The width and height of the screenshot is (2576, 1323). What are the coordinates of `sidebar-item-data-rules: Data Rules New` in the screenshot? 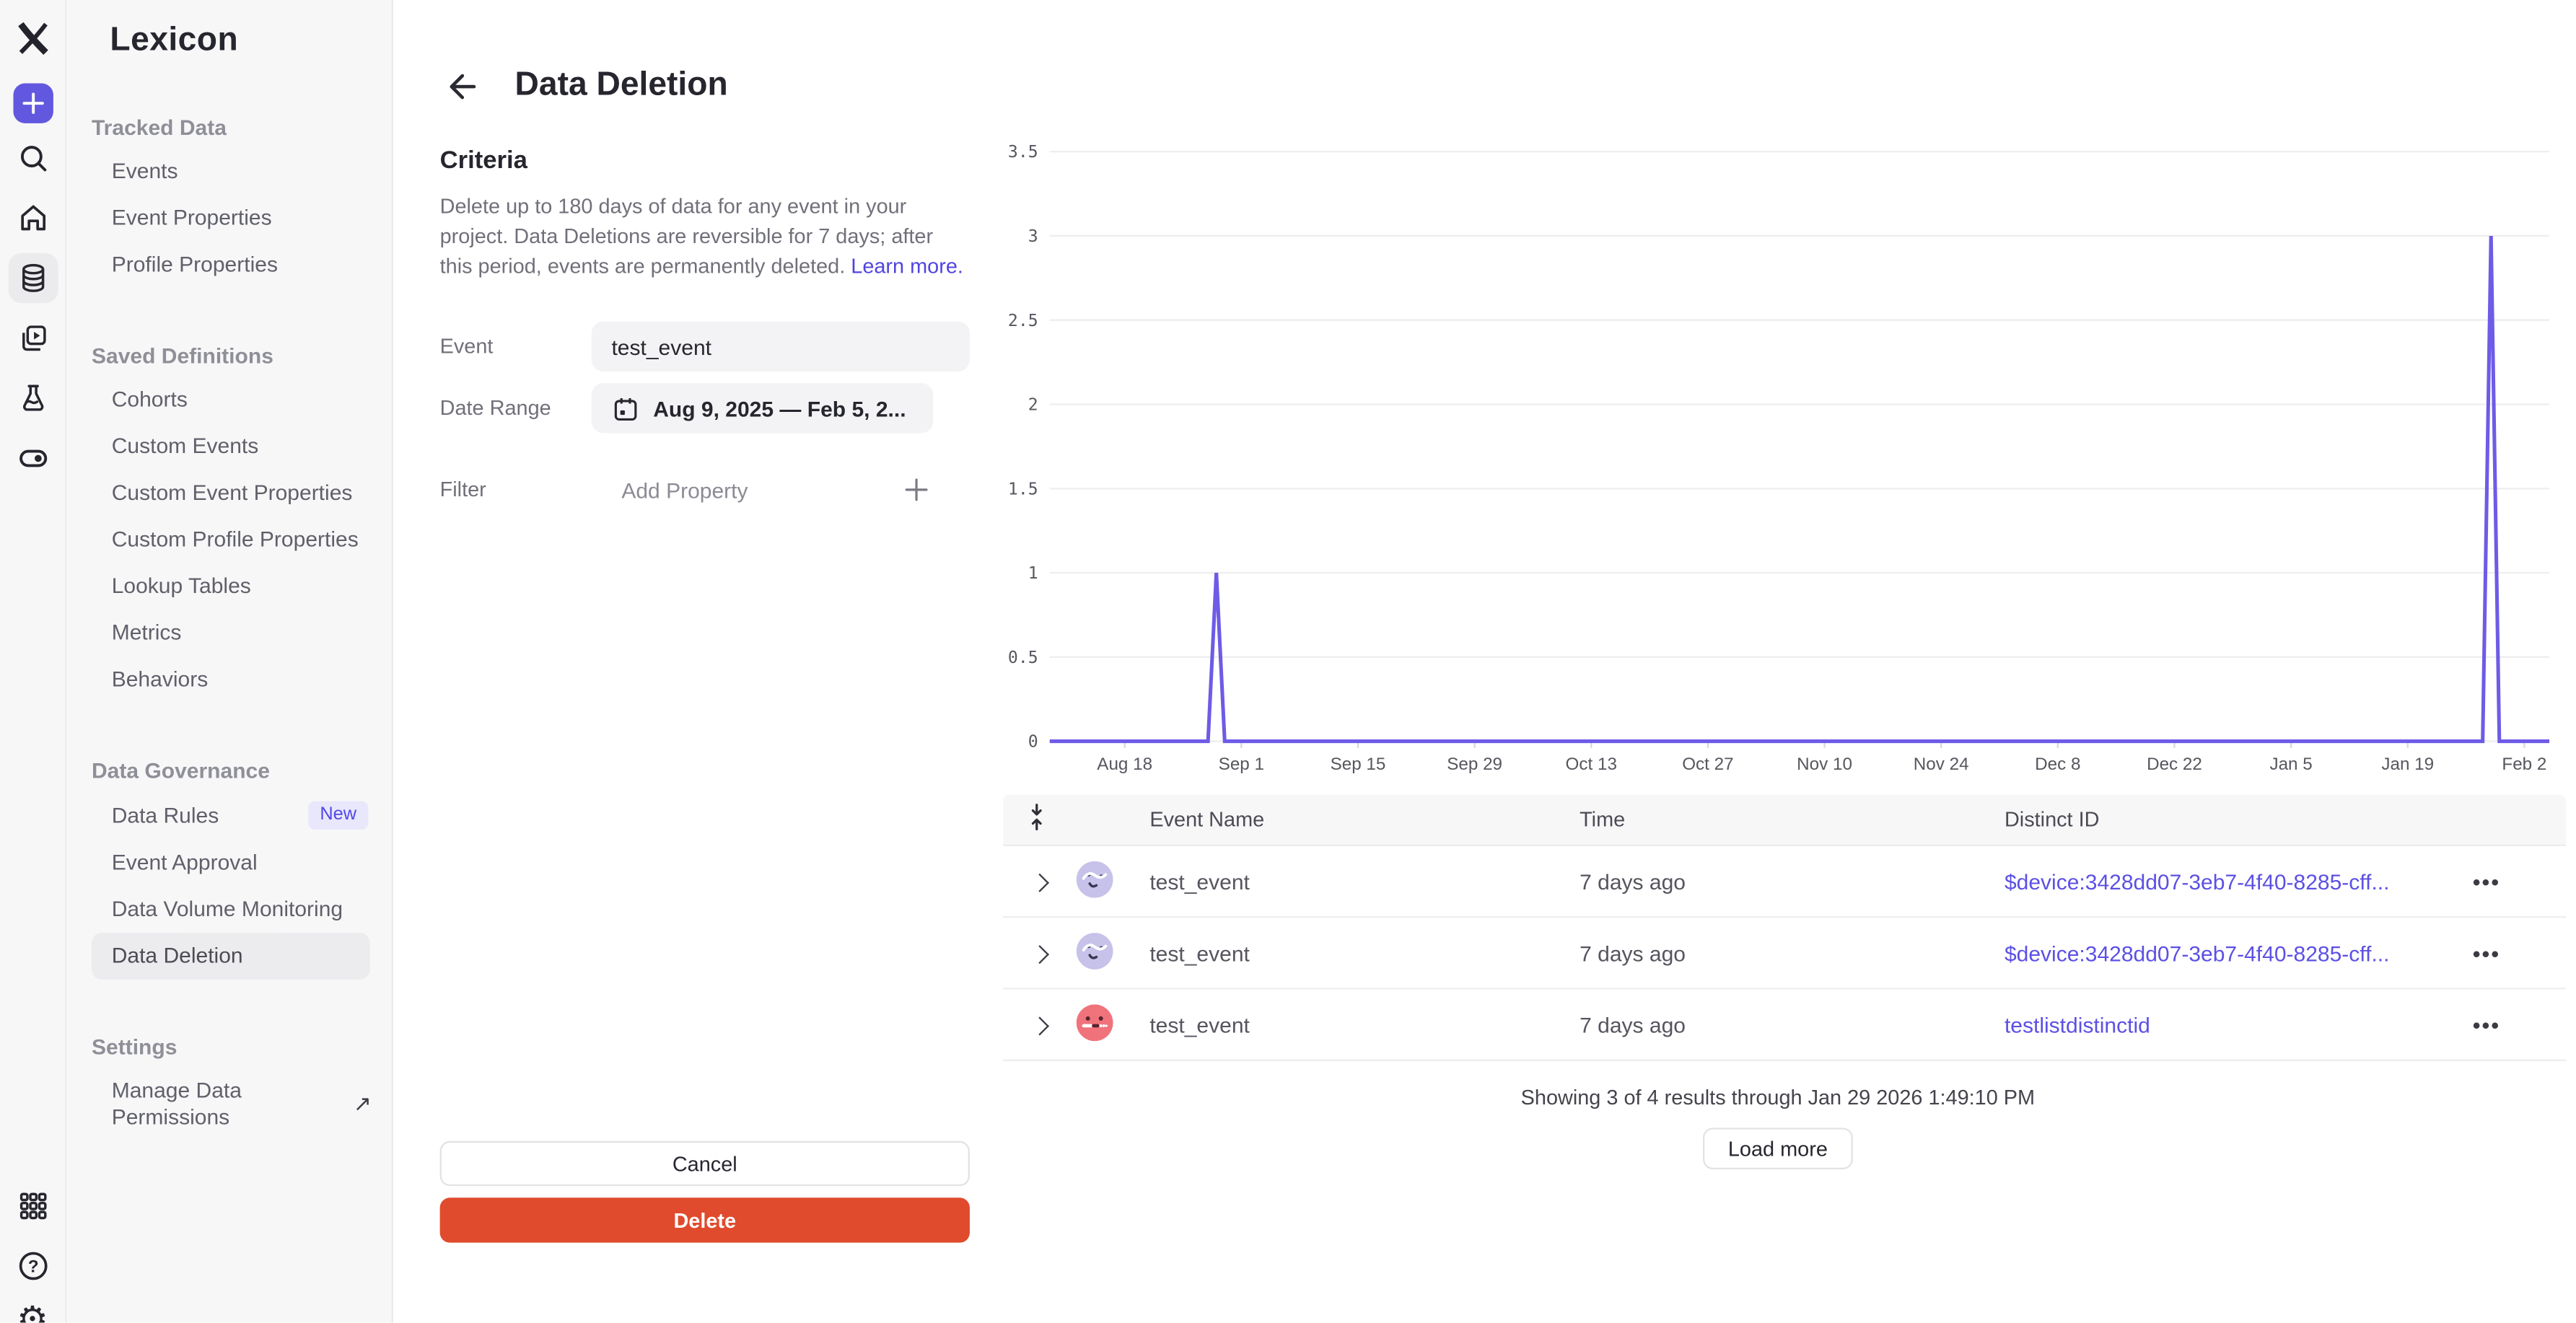 It's located at (228, 816).